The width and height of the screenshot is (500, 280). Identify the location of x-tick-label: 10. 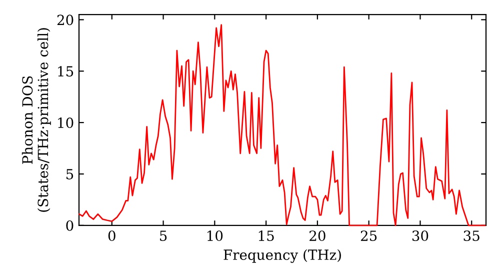
(215, 236).